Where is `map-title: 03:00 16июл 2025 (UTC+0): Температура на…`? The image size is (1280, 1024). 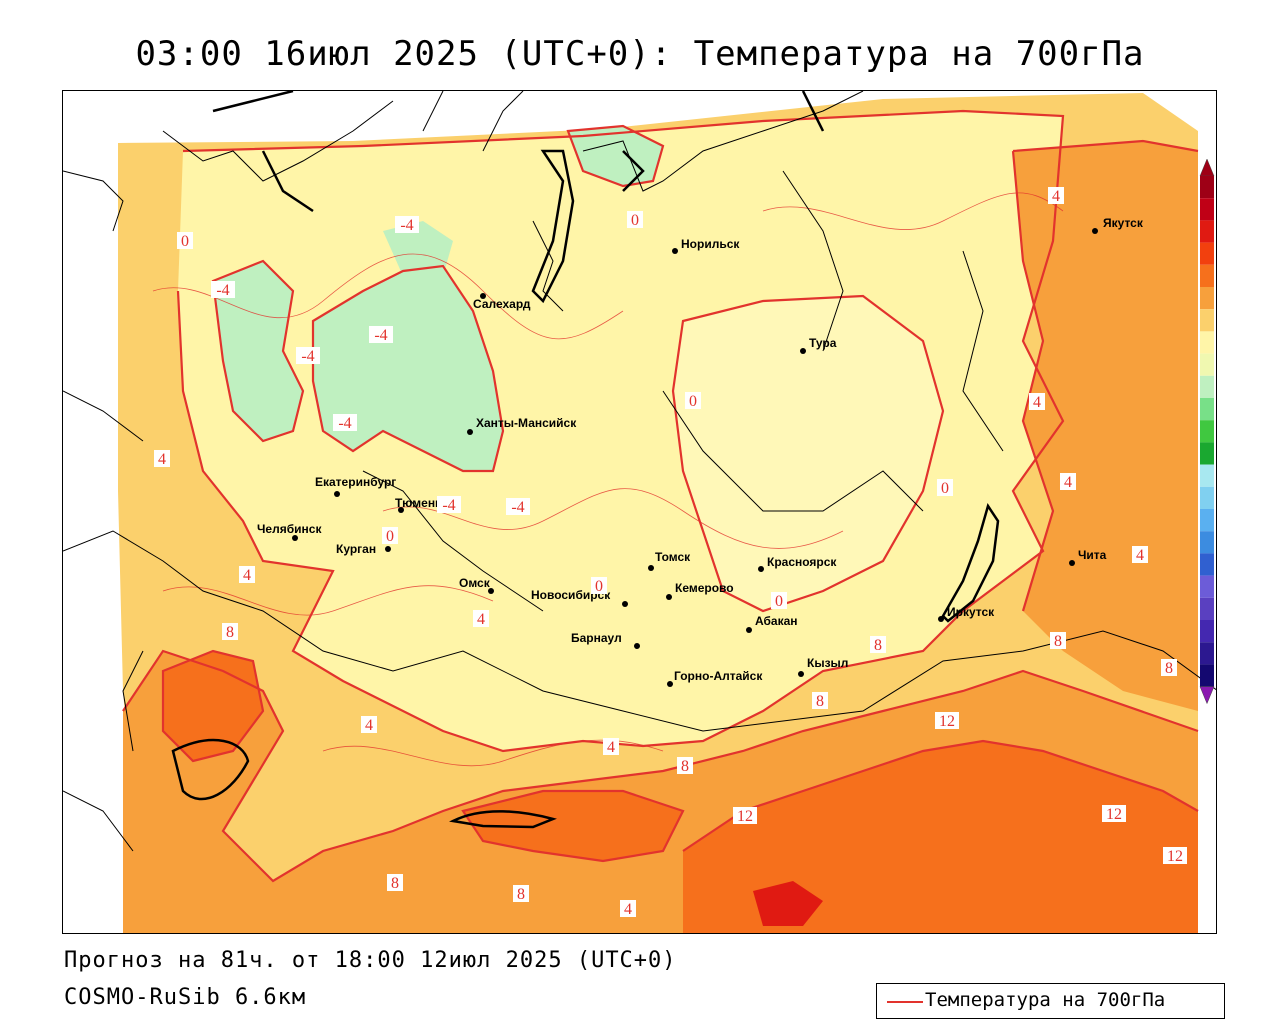
map-title: 03:00 16июл 2025 (UTC+0): Температура на… is located at coordinates (640, 54).